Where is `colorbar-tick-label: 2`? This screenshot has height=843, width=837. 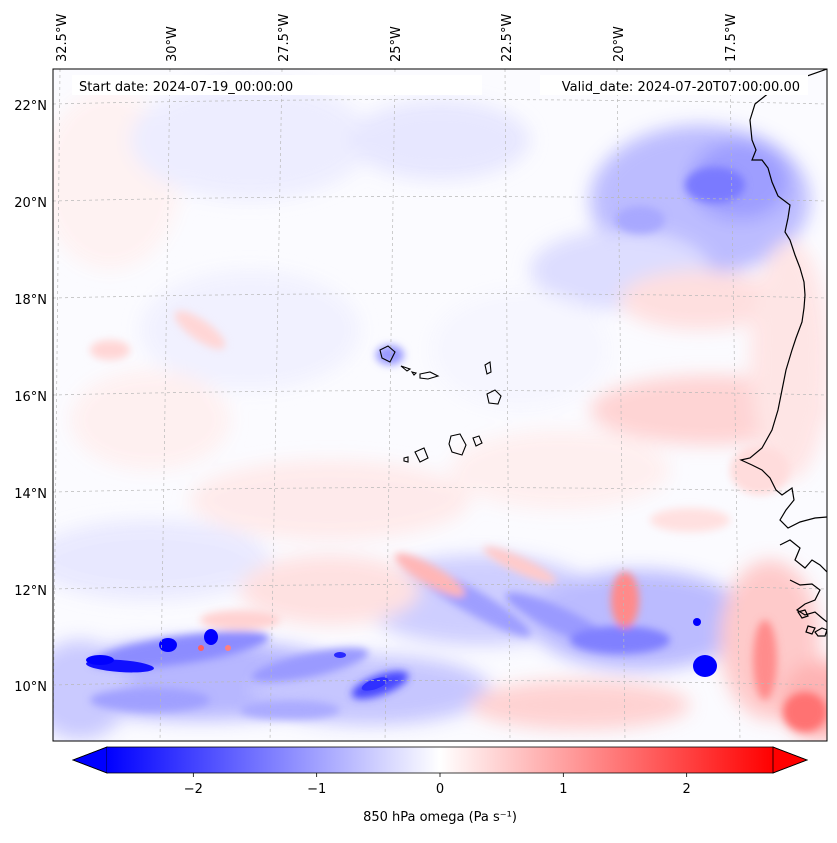 colorbar-tick-label: 2 is located at coordinates (687, 789).